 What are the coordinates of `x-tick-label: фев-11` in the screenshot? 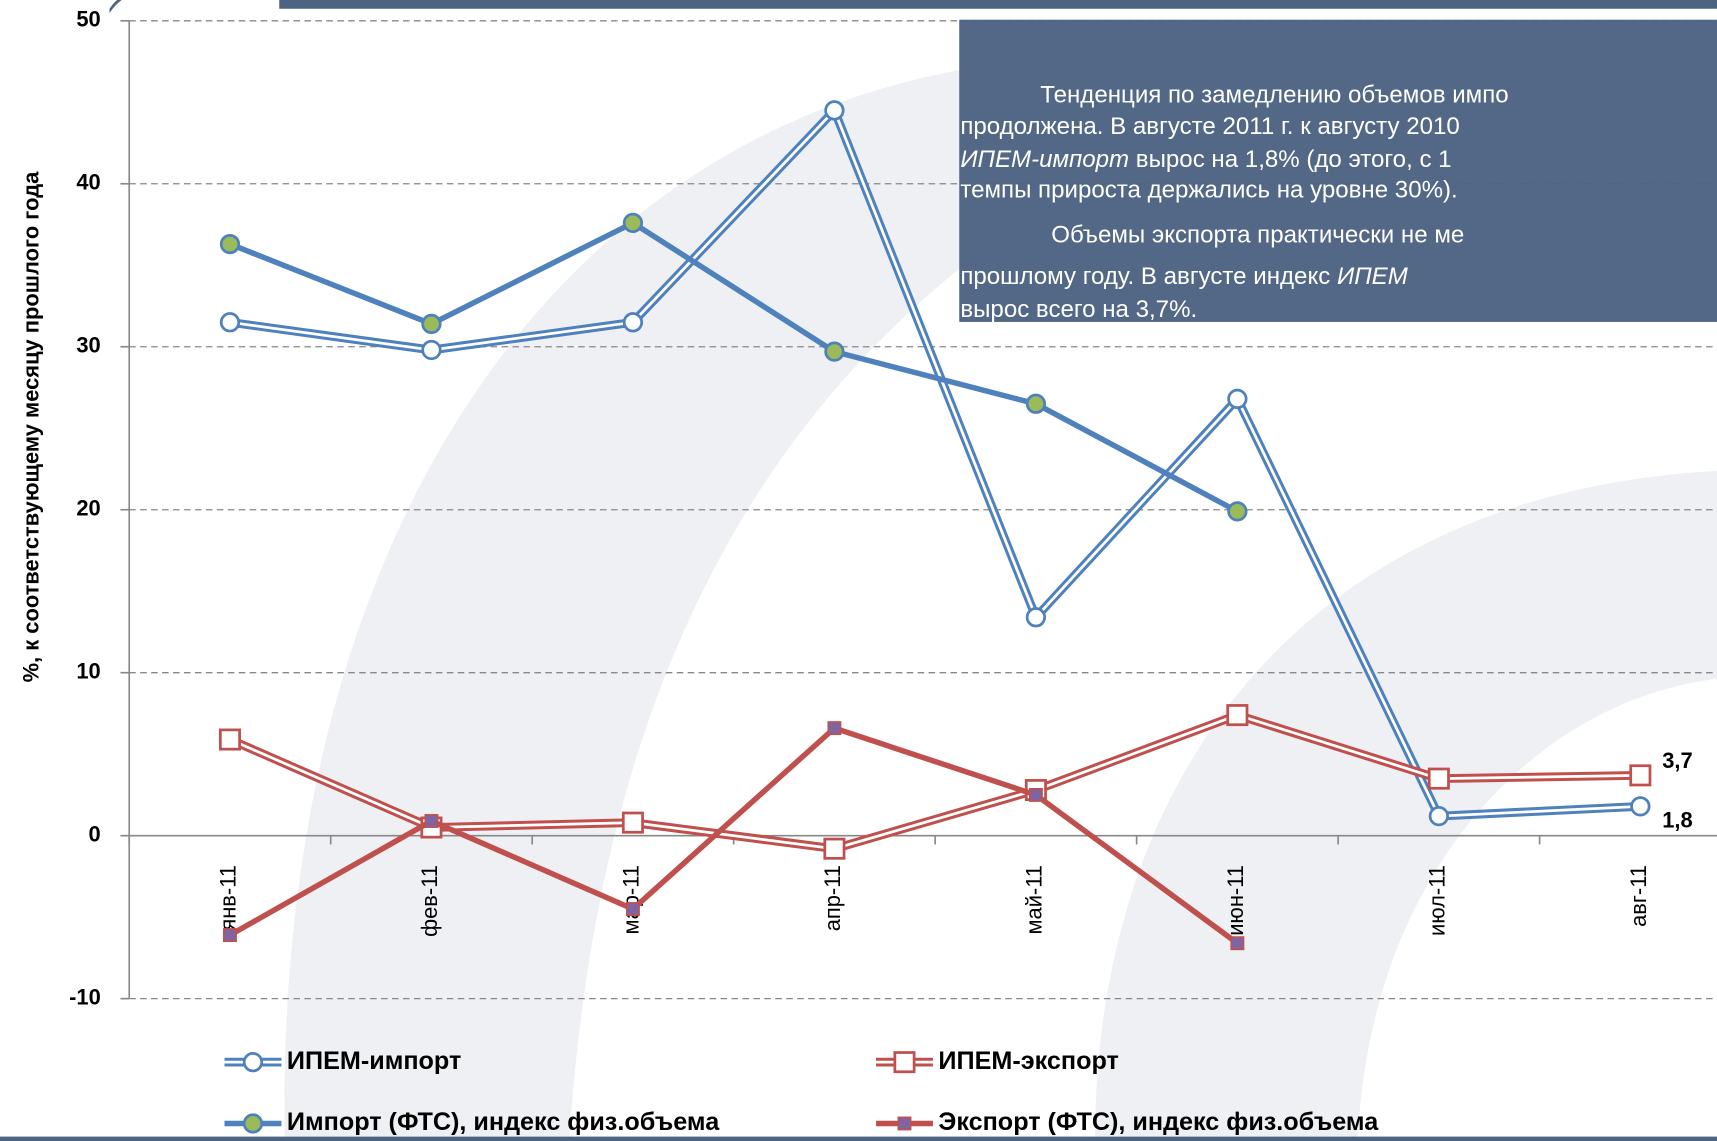 It's located at (429, 901).